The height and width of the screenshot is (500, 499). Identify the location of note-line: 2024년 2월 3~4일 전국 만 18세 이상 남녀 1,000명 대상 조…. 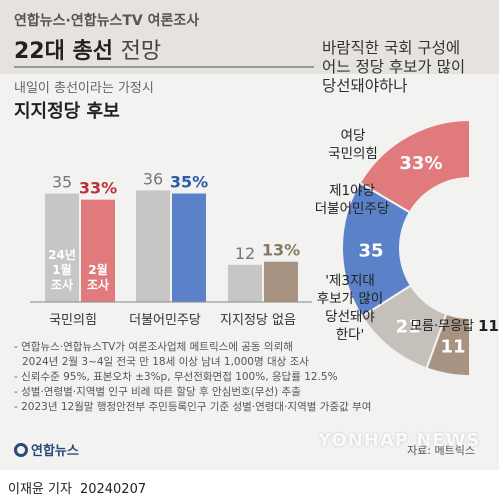
(165, 362).